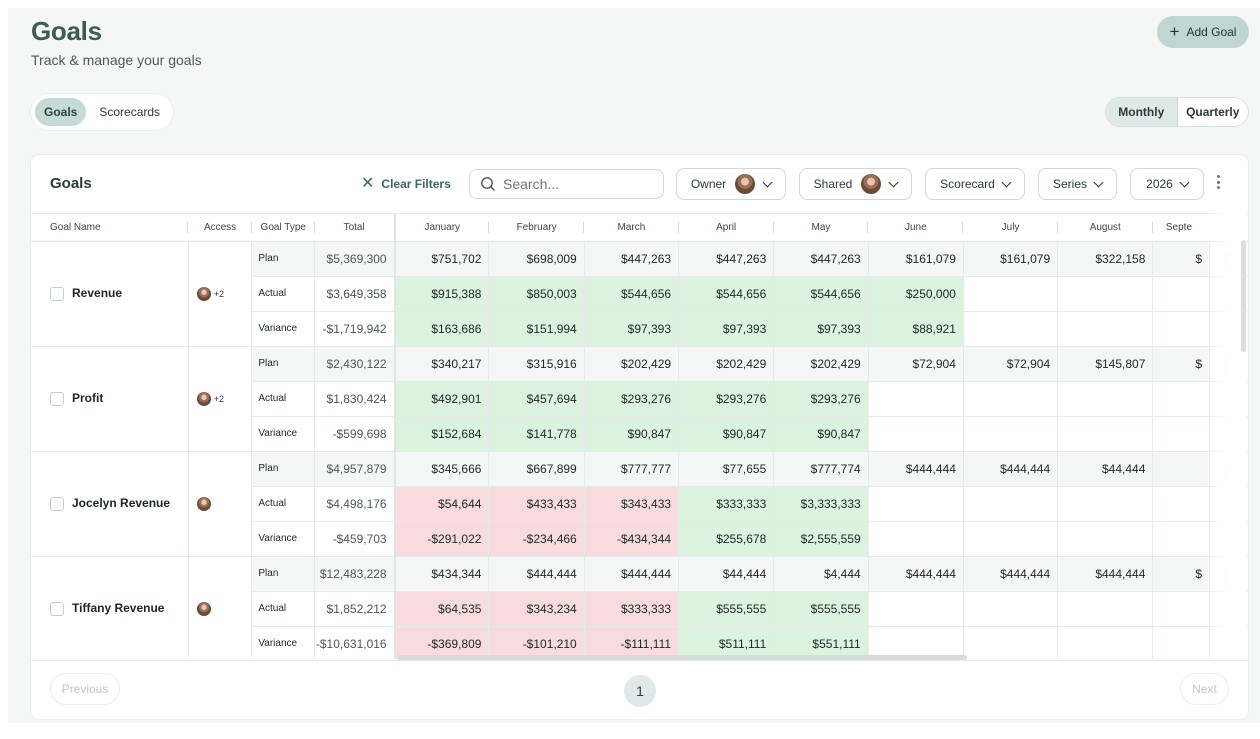 This screenshot has height=739, width=1260. What do you see at coordinates (821, 539) in the screenshot?
I see `month-value-cell: $2,555,559` at bounding box center [821, 539].